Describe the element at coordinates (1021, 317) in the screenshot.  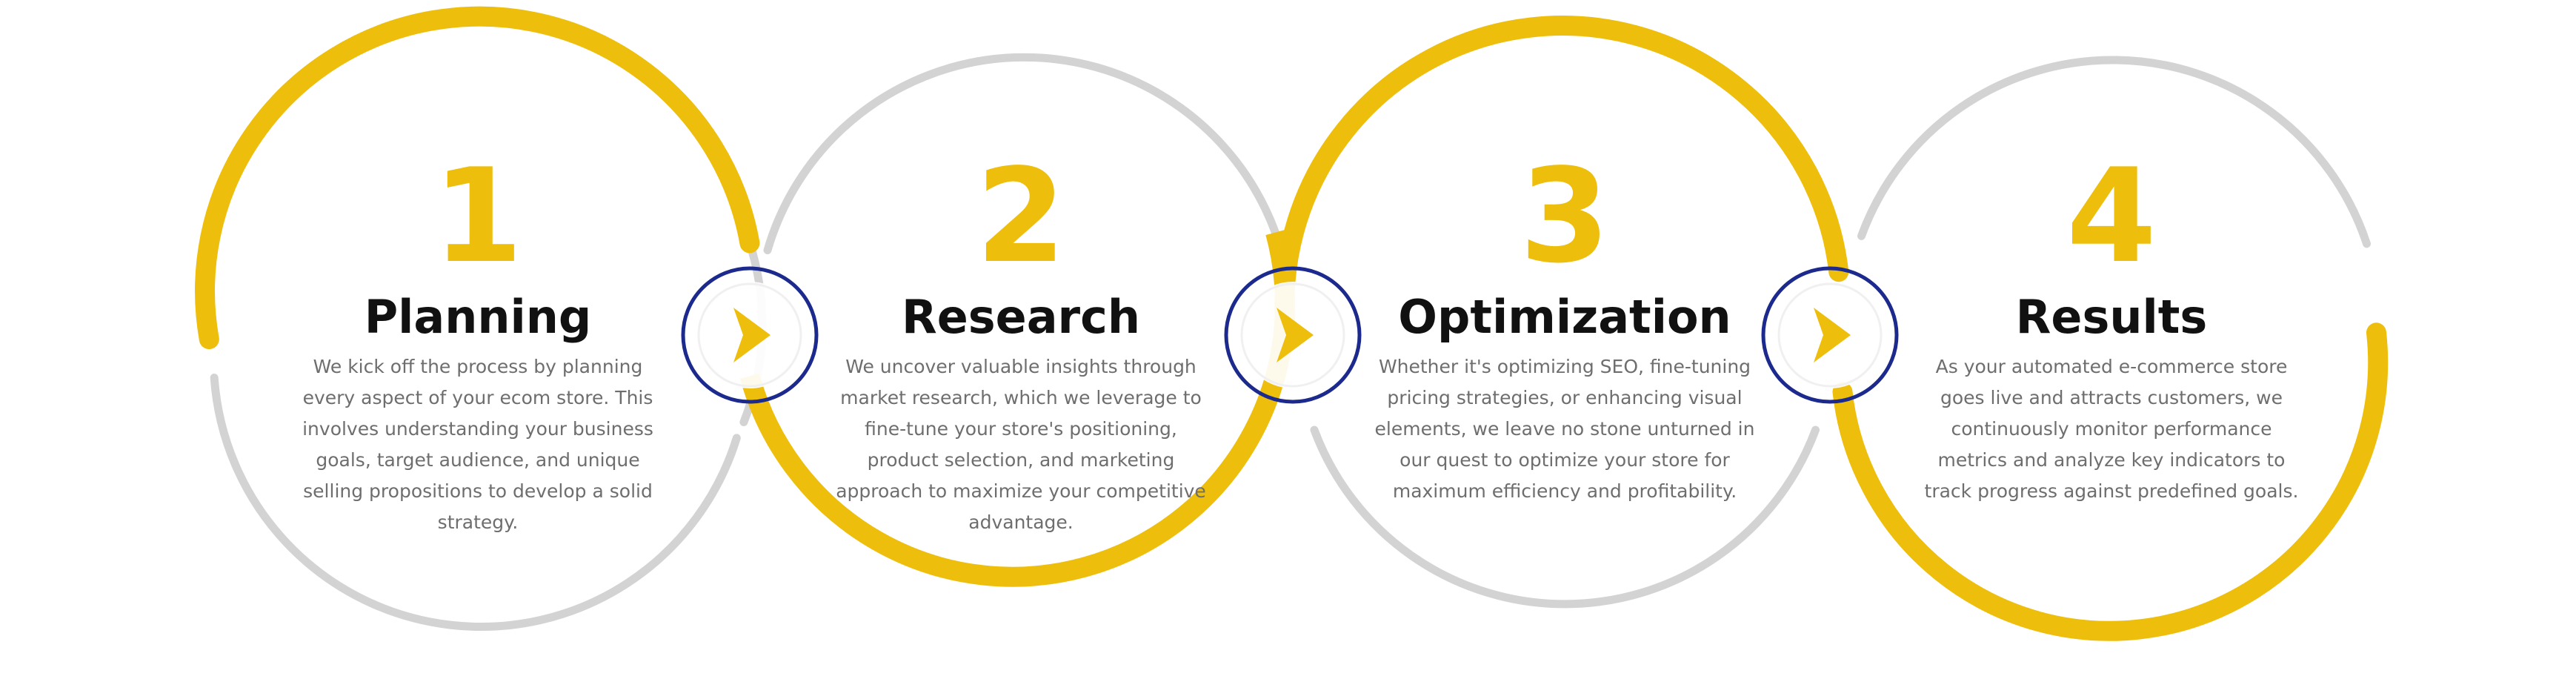
I see `step-2-title: Research` at that location.